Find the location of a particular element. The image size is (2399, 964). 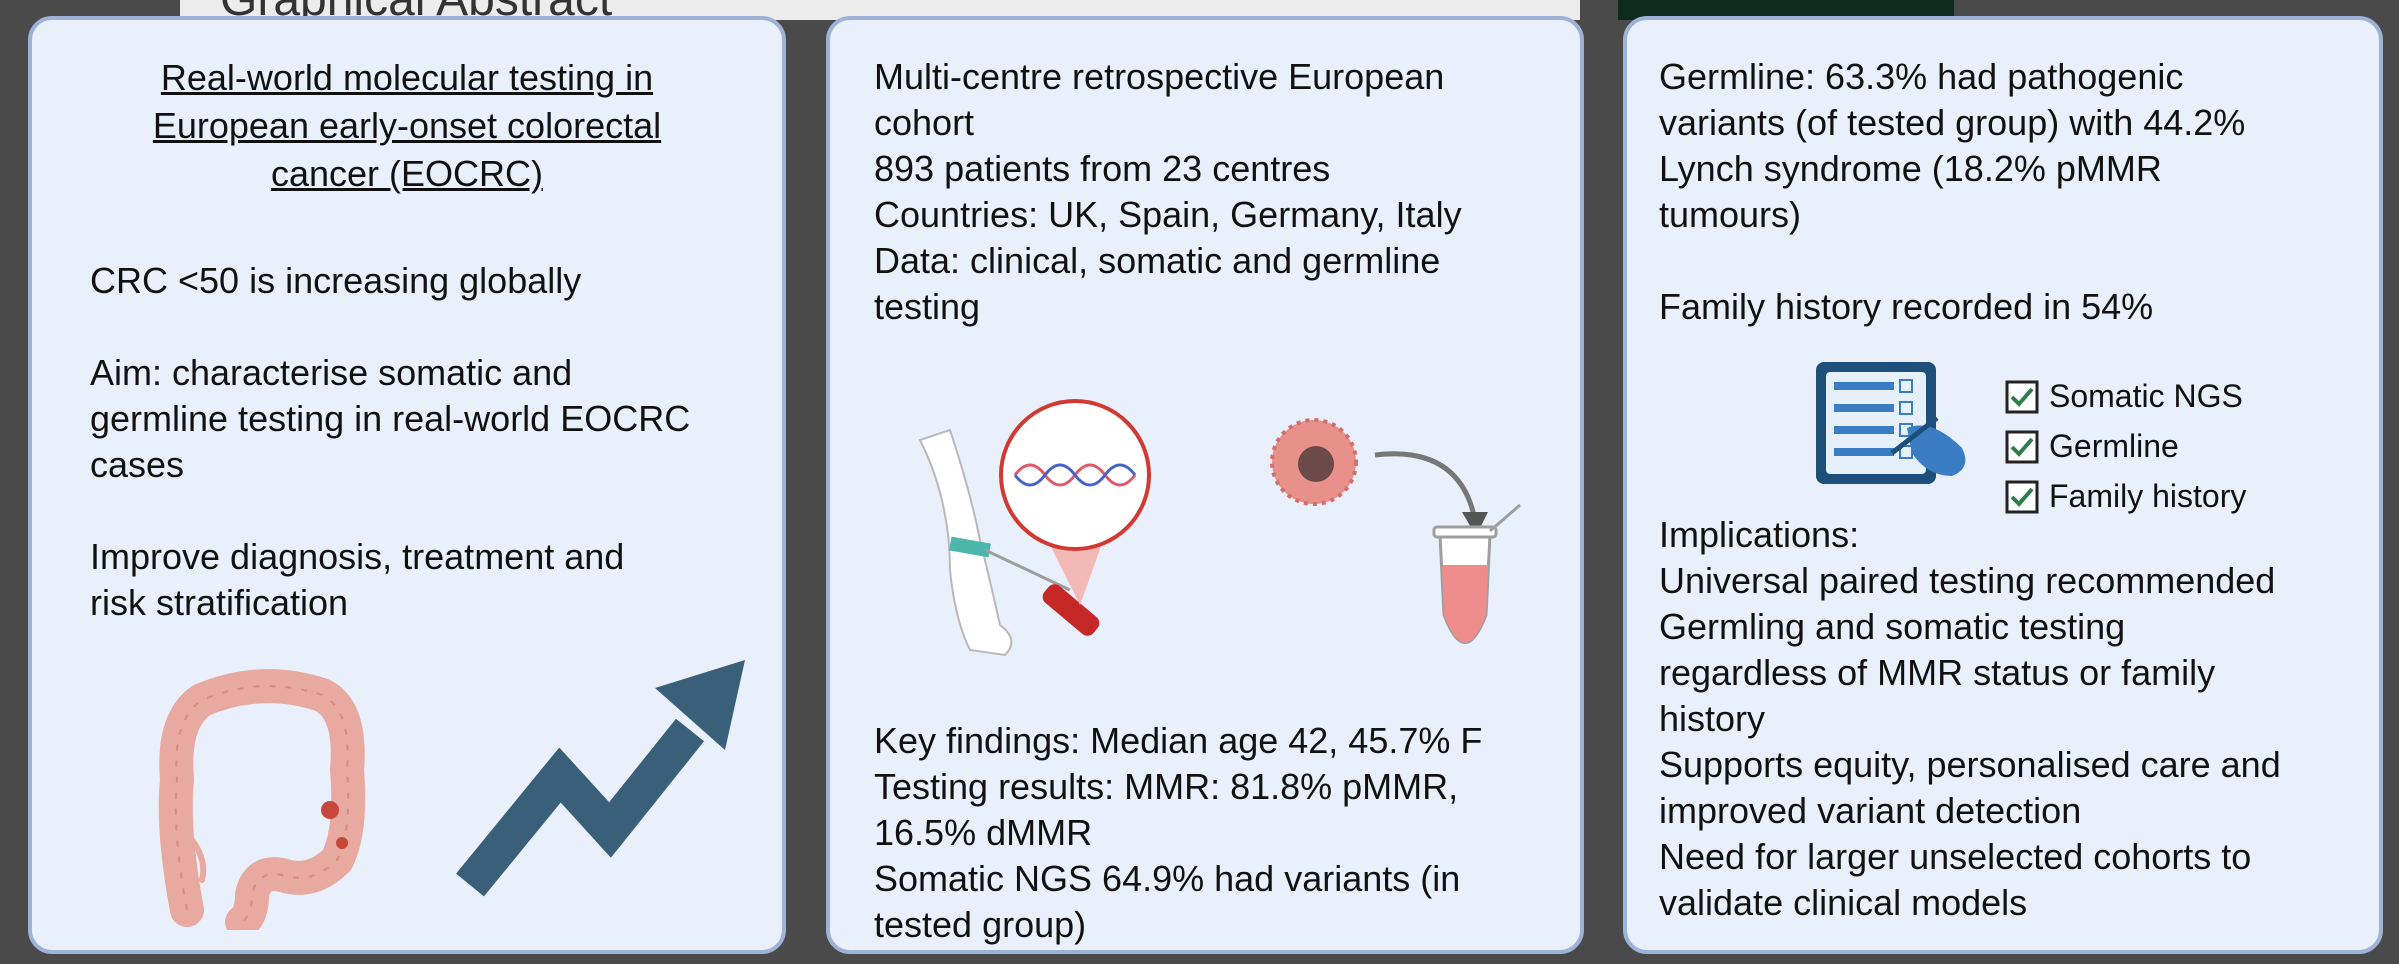

text-line: Implications: is located at coordinates (1759, 534).